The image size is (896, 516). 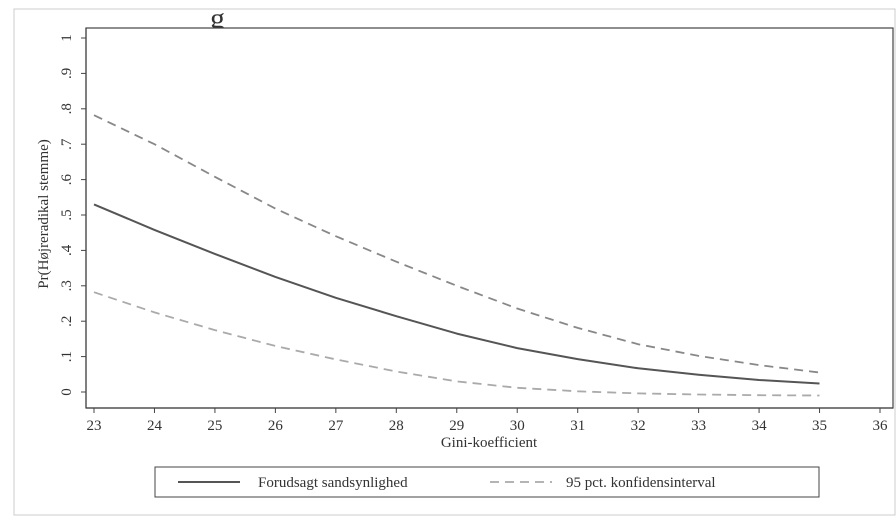 What do you see at coordinates (67, 321) in the screenshot?
I see `y-tick-label: .2` at bounding box center [67, 321].